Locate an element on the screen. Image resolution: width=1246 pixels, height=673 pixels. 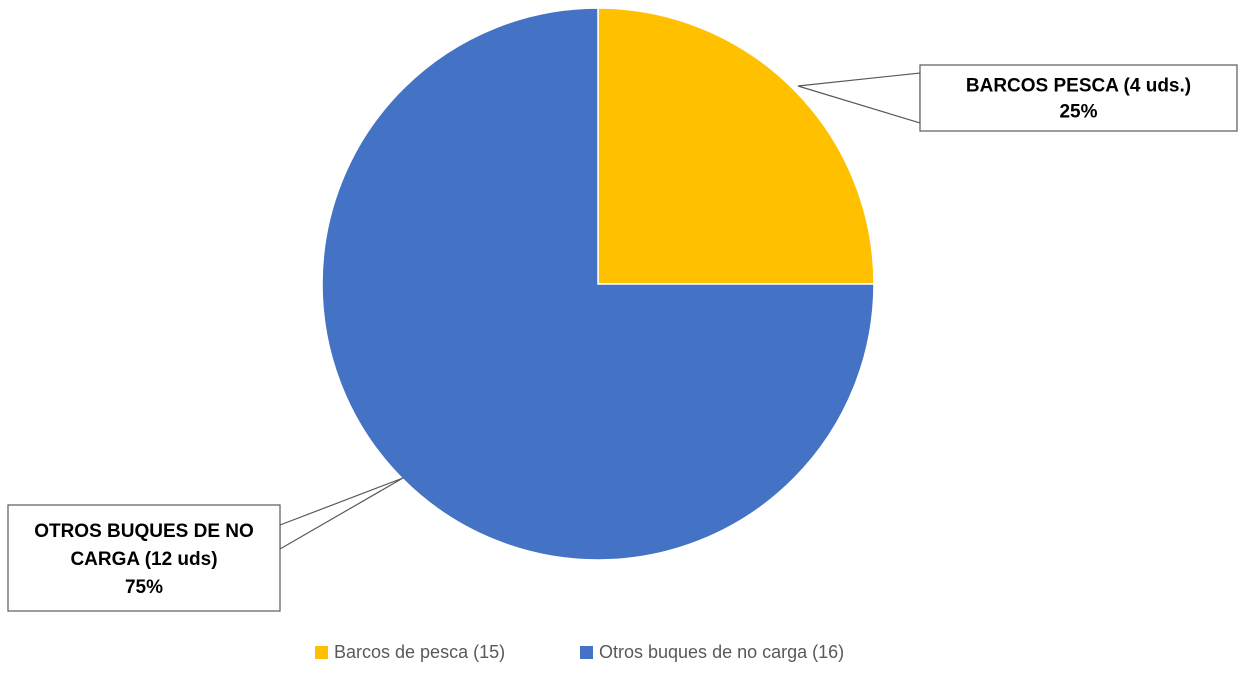
legend-label-0: Barcos de pesca (15) is located at coordinates (419, 652).